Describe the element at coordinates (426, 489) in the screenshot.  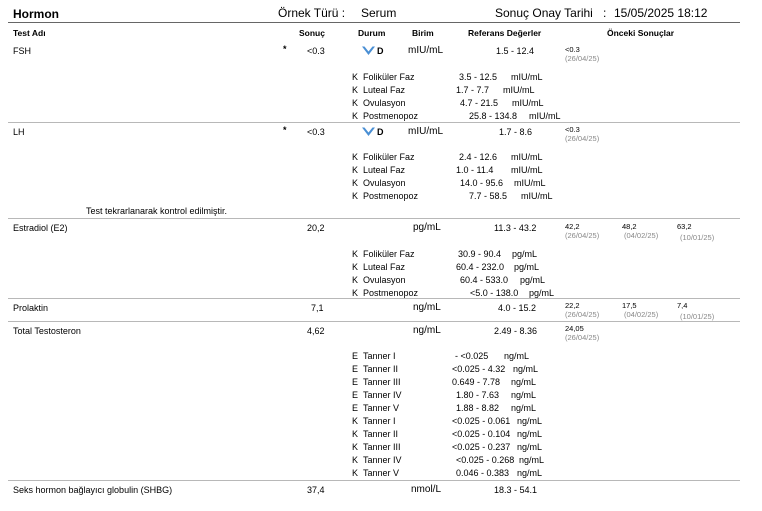
I see `unit: nmol/L` at that location.